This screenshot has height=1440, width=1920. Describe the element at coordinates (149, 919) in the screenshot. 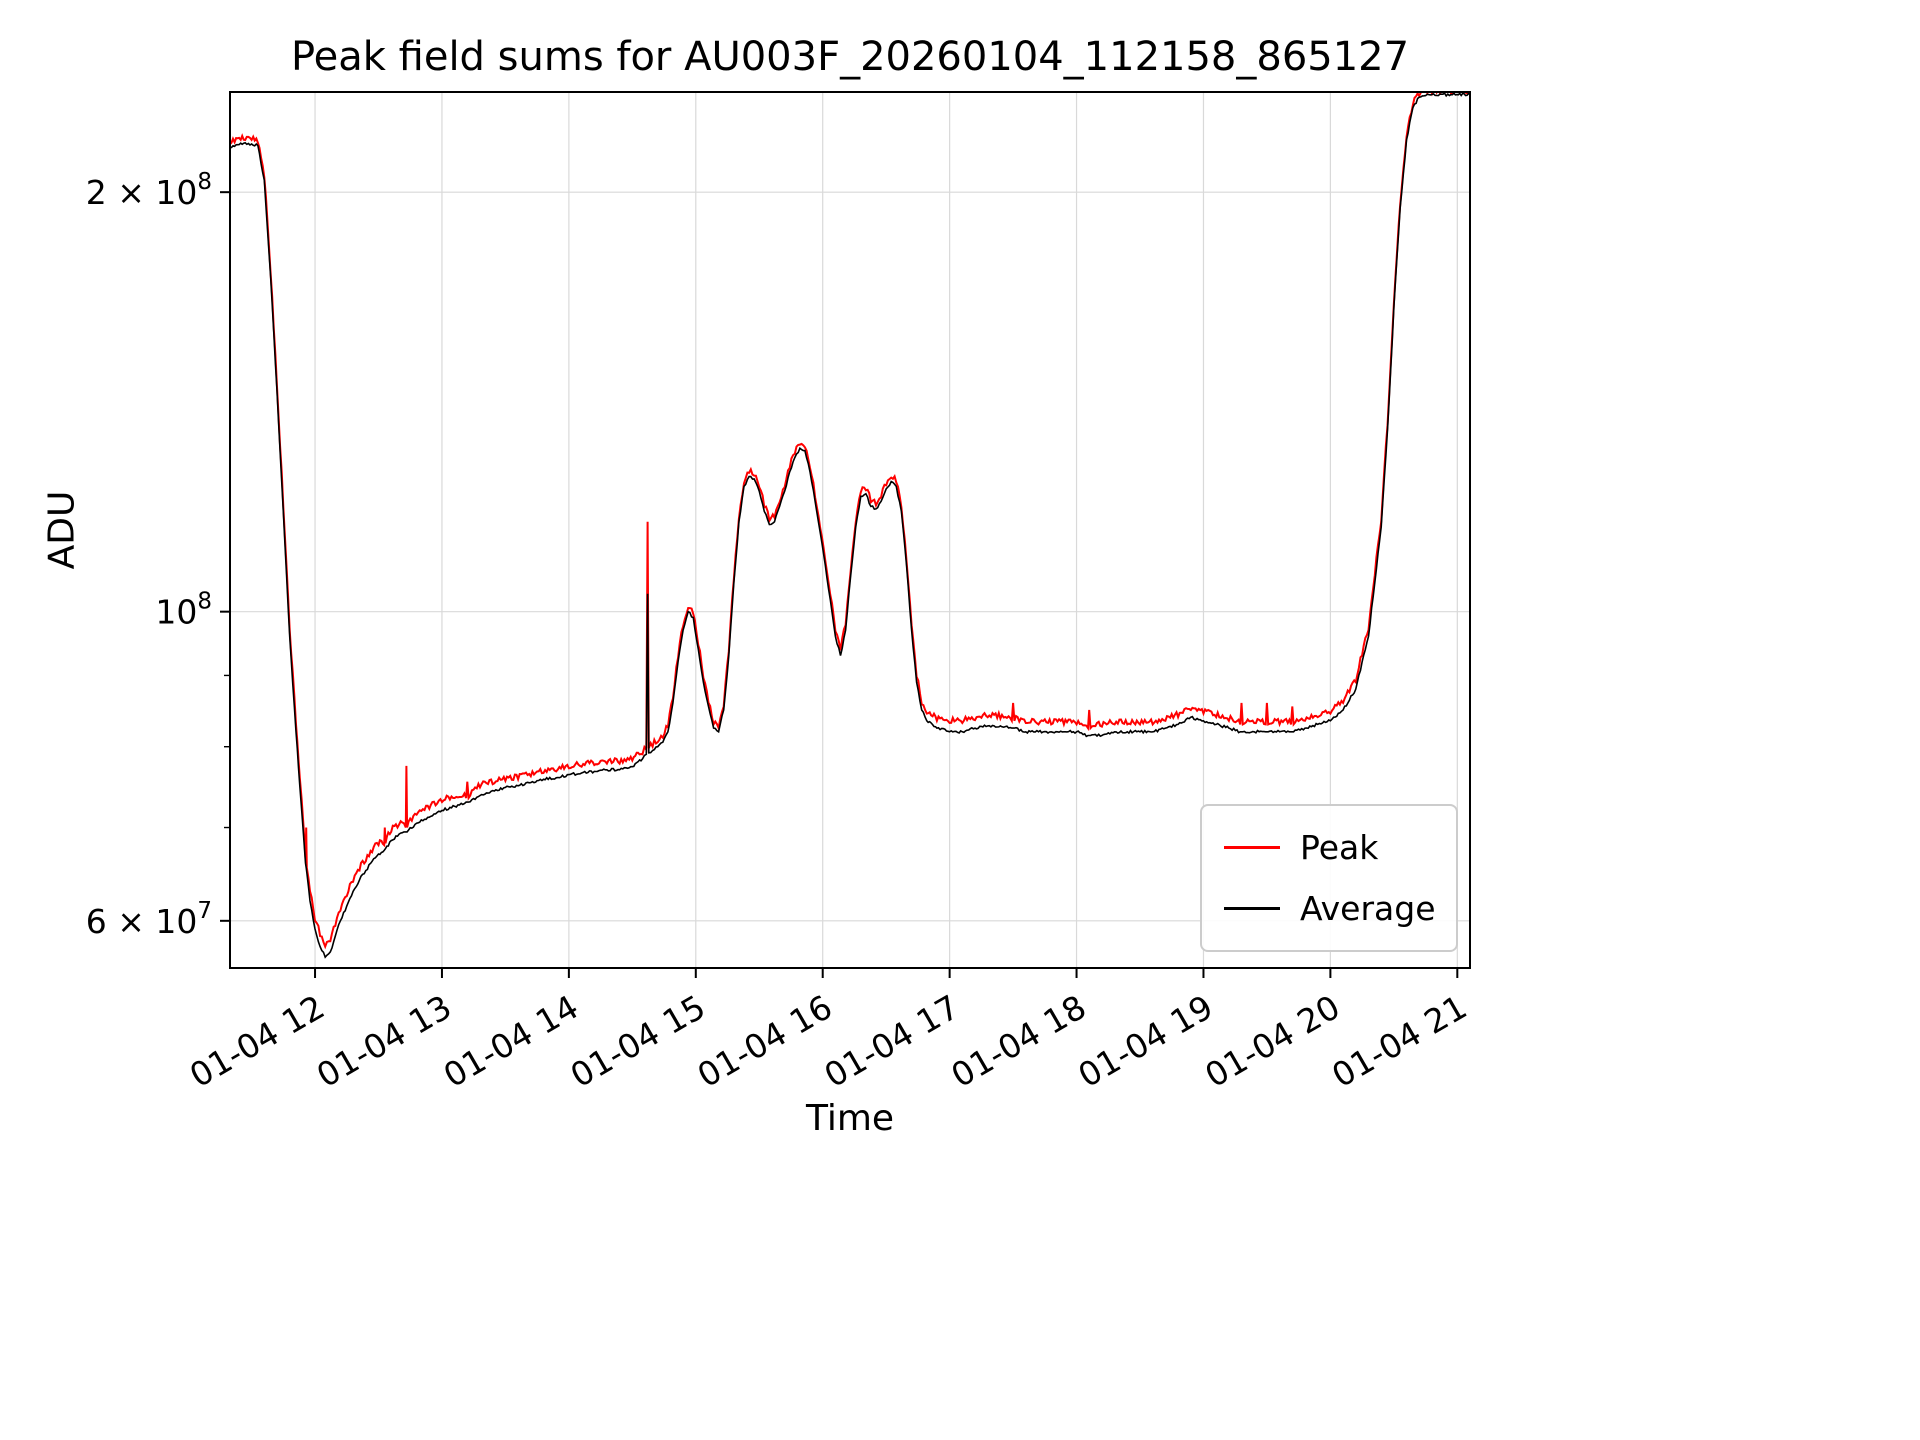

I see `svg-text: 6 × 107` at that location.